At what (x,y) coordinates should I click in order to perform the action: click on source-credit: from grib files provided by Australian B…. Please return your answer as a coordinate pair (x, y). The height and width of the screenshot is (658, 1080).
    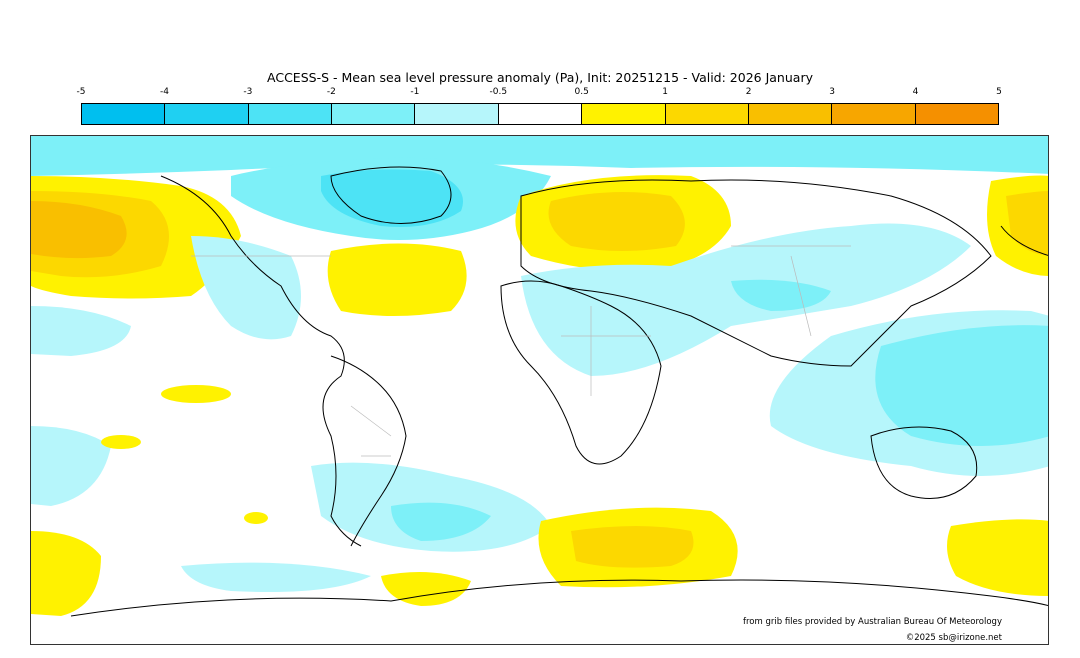
    Looking at the image, I should click on (872, 622).